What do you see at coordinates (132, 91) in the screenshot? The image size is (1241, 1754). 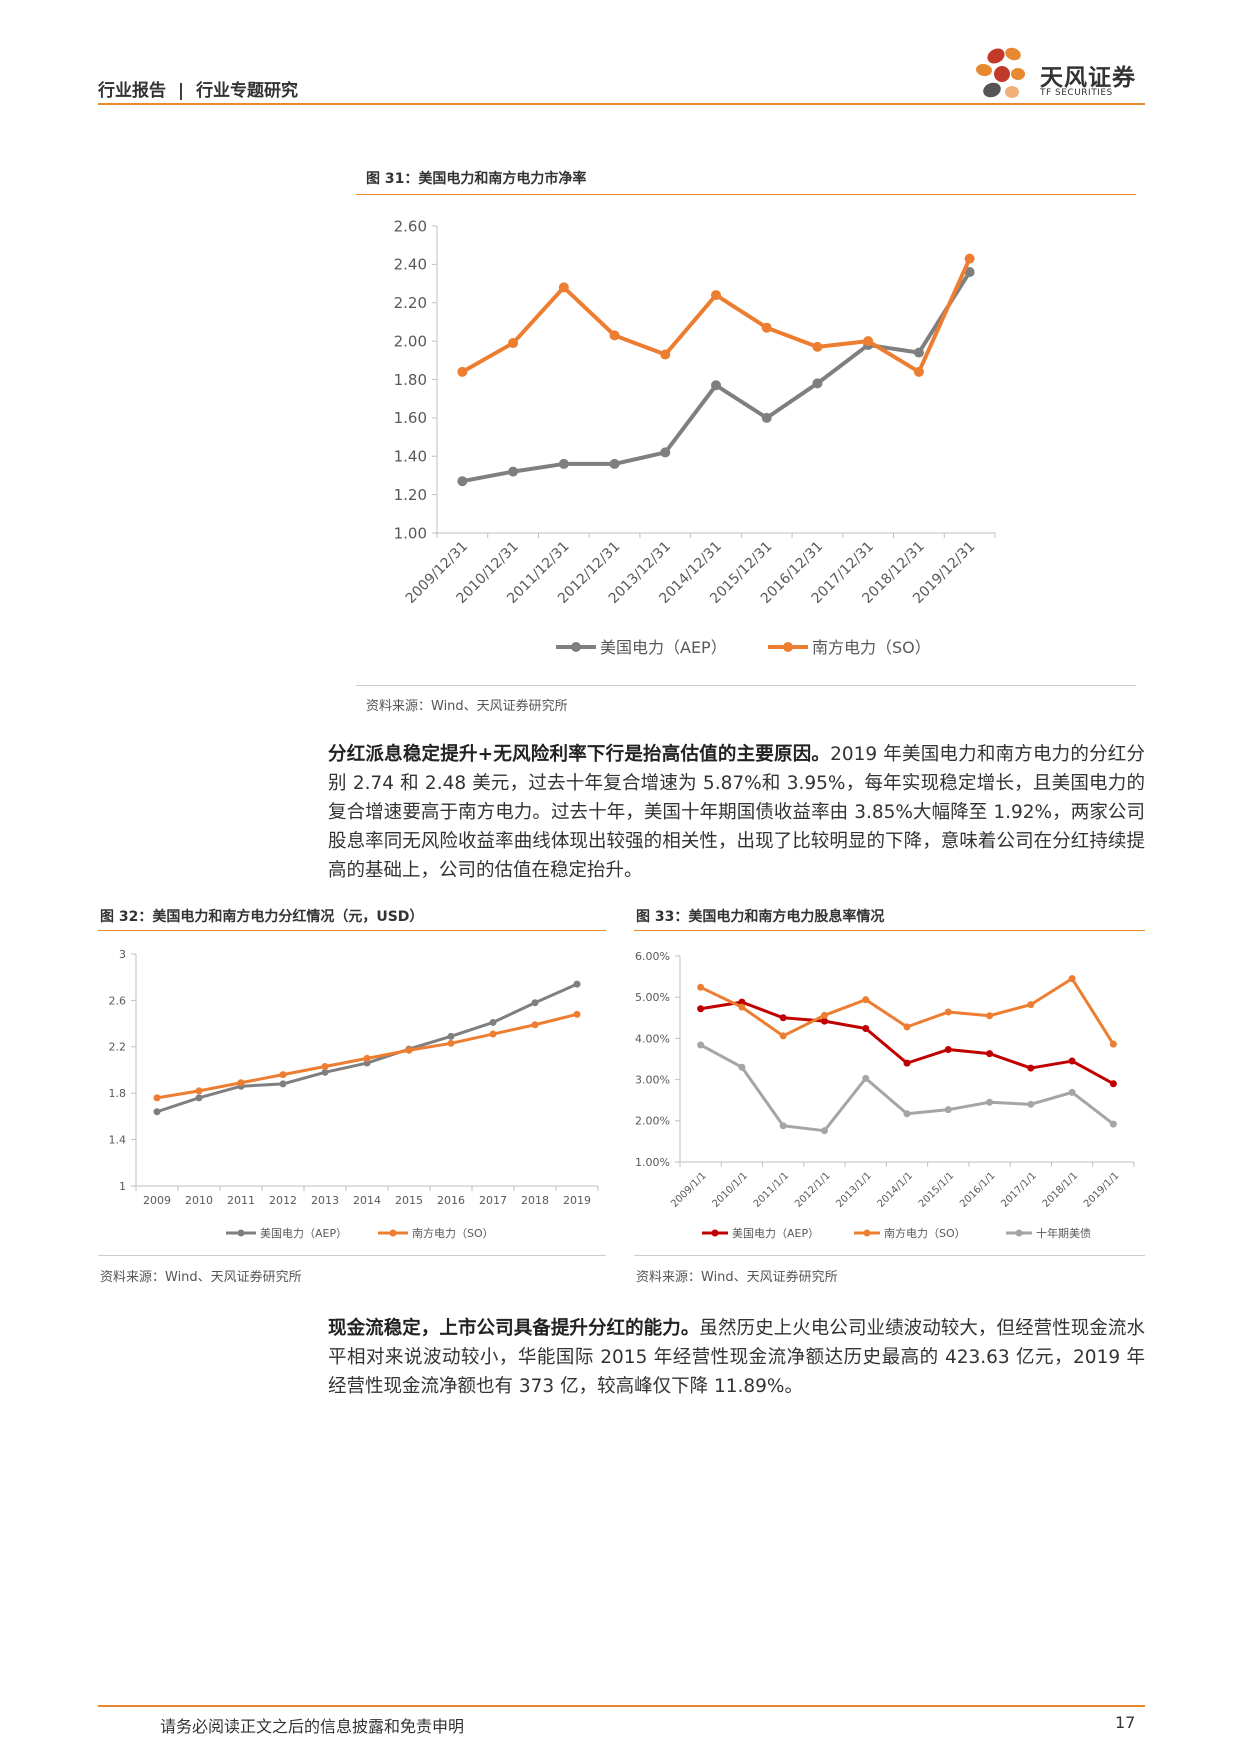 I see `header-section: 行业报告` at bounding box center [132, 91].